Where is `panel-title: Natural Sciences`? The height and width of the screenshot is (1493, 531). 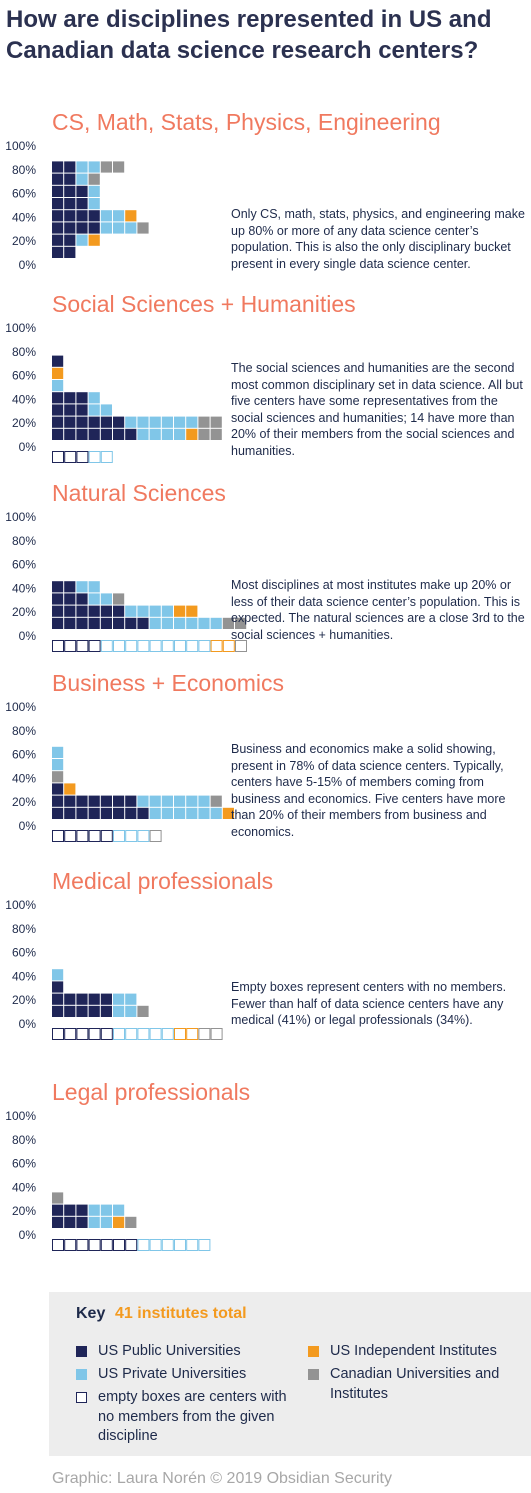 panel-title: Natural Sciences is located at coordinates (139, 493).